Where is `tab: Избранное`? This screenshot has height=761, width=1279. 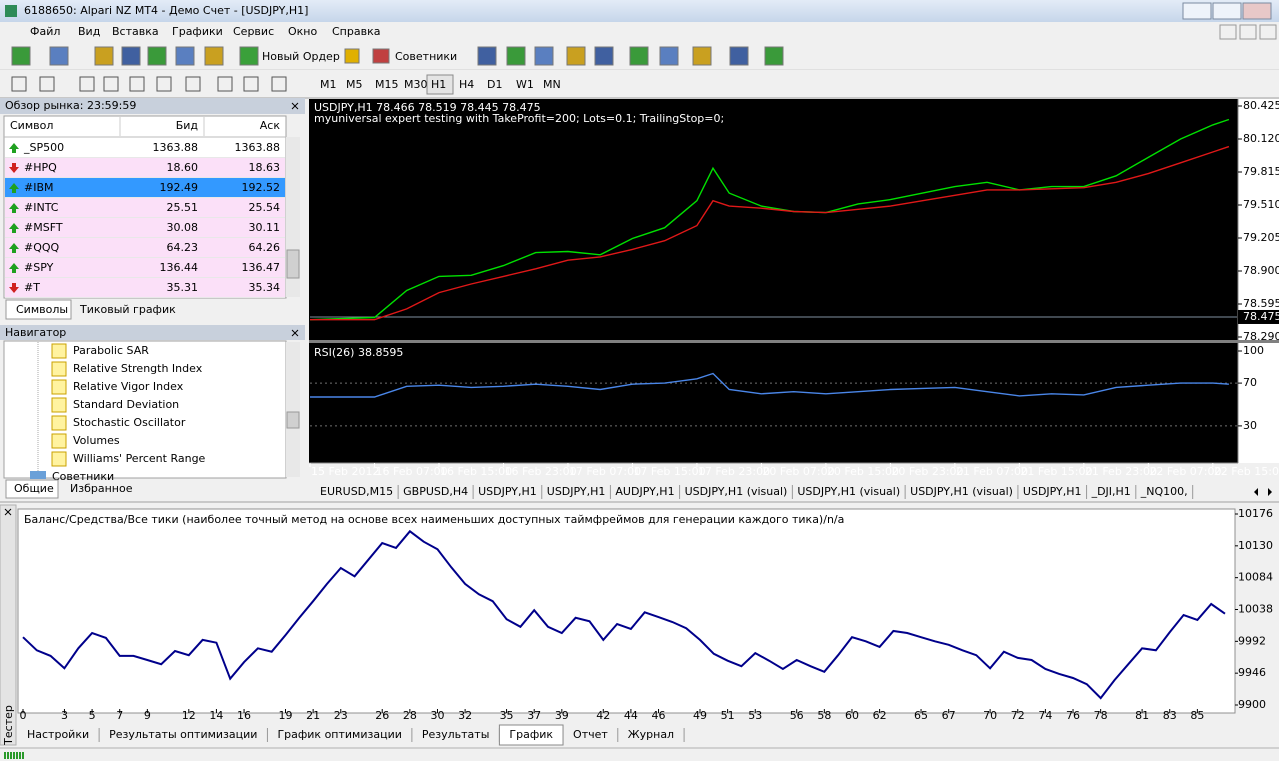 tab: Избранное is located at coordinates (101, 488).